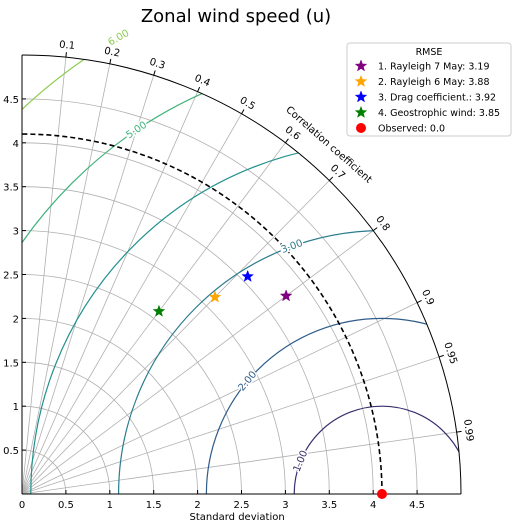 This screenshot has width=518, height=529. What do you see at coordinates (237, 517) in the screenshot?
I see `x-axis-label: Standard deviation` at bounding box center [237, 517].